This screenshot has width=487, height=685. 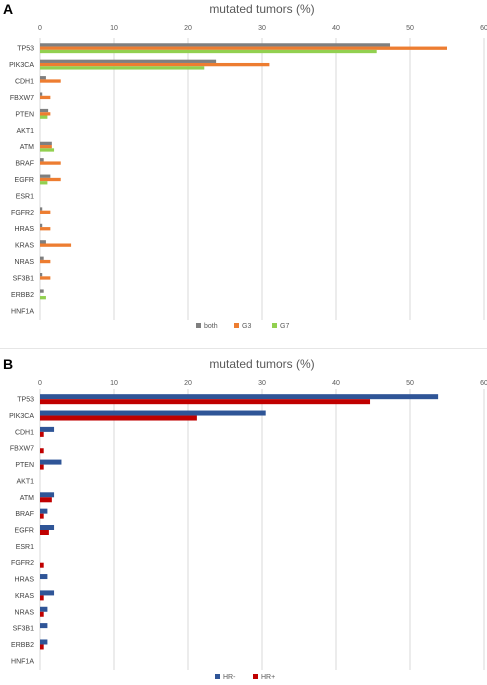 What do you see at coordinates (44, 626) in the screenshot?
I see `bar-hr--sf3b1` at bounding box center [44, 626].